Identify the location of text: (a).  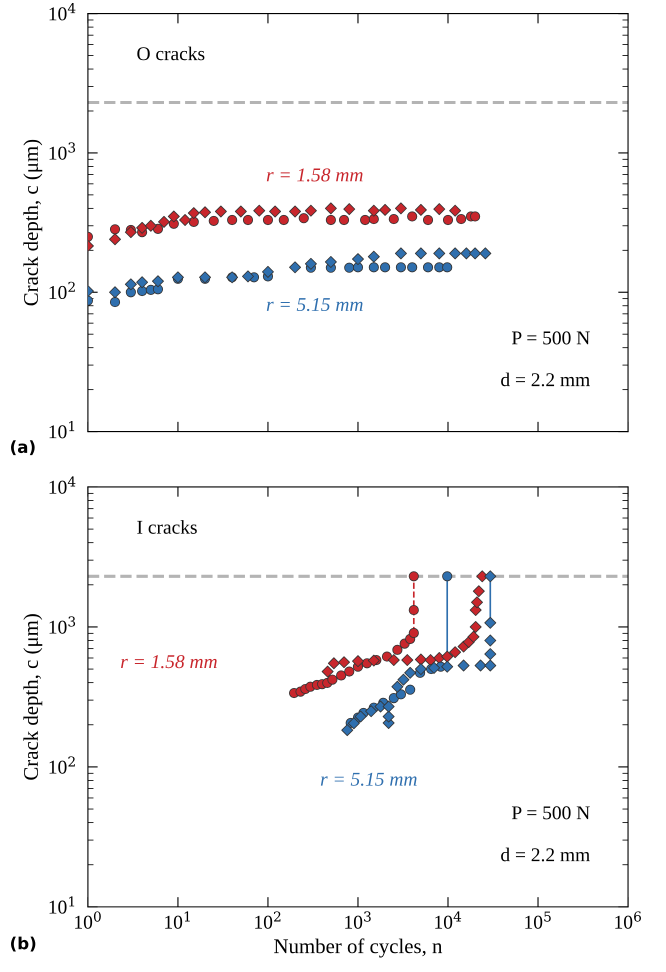
(23, 448).